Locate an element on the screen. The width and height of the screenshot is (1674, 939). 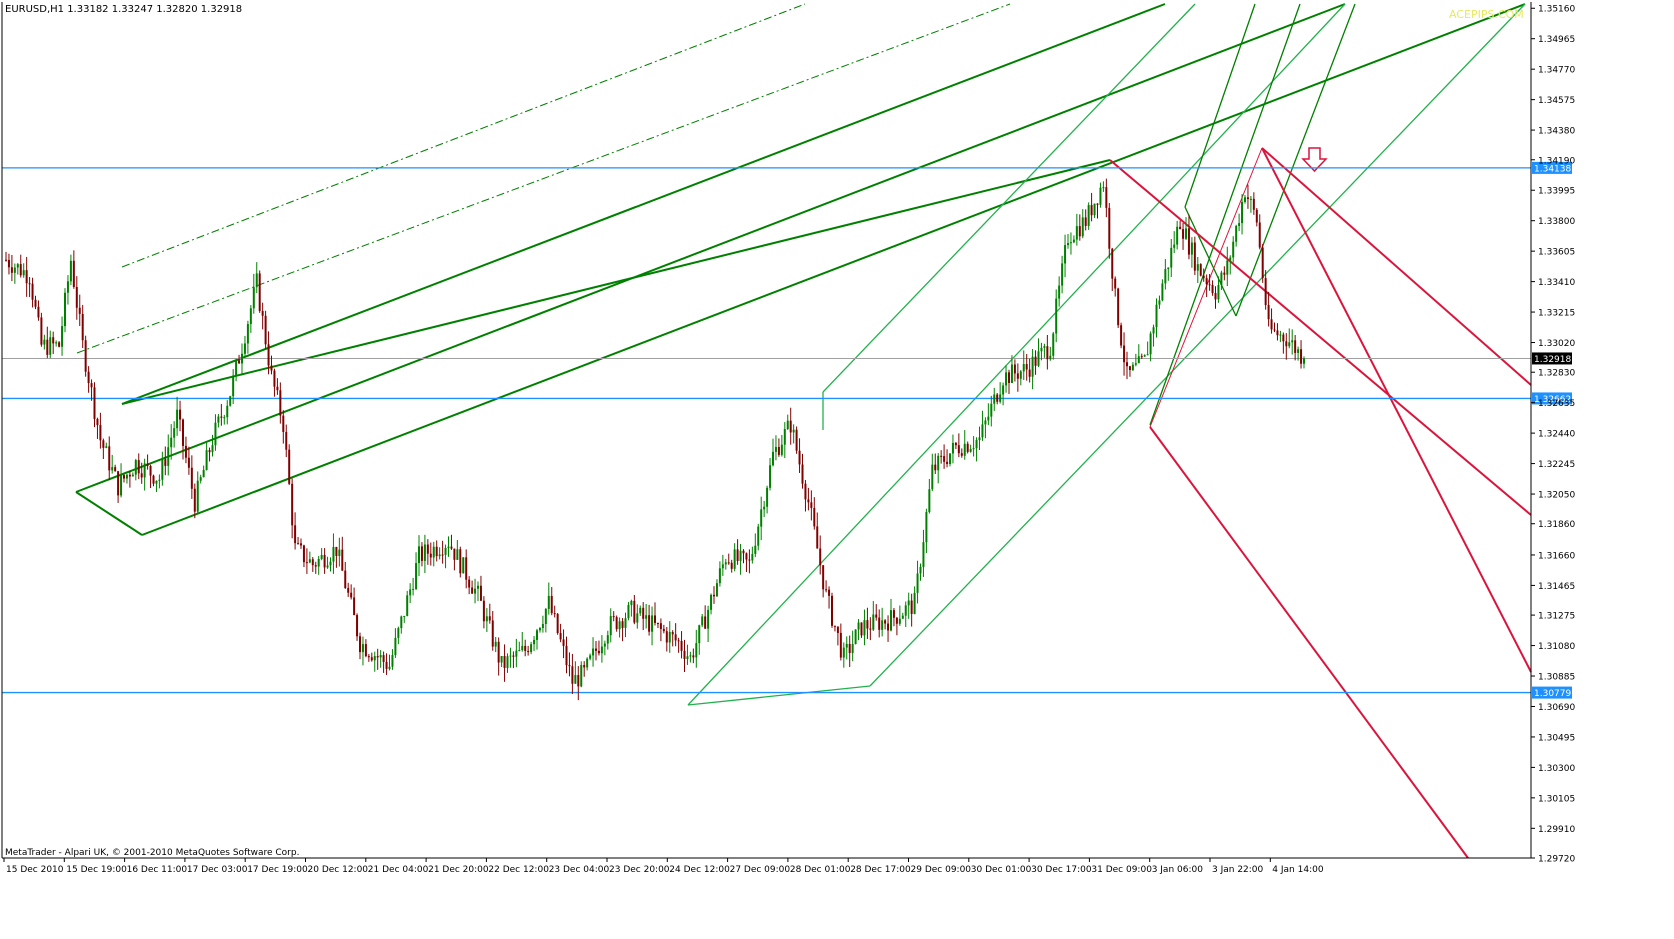
pitchfork-base is located at coordinates (109, 513).